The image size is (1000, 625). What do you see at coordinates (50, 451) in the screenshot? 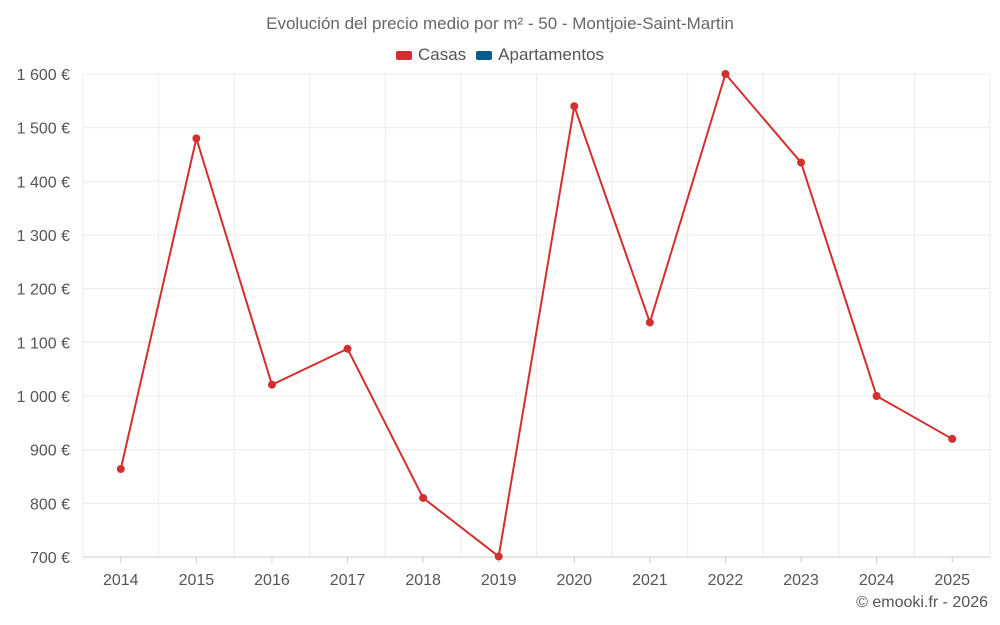
I see `y-tick-label: 900 €` at bounding box center [50, 451].